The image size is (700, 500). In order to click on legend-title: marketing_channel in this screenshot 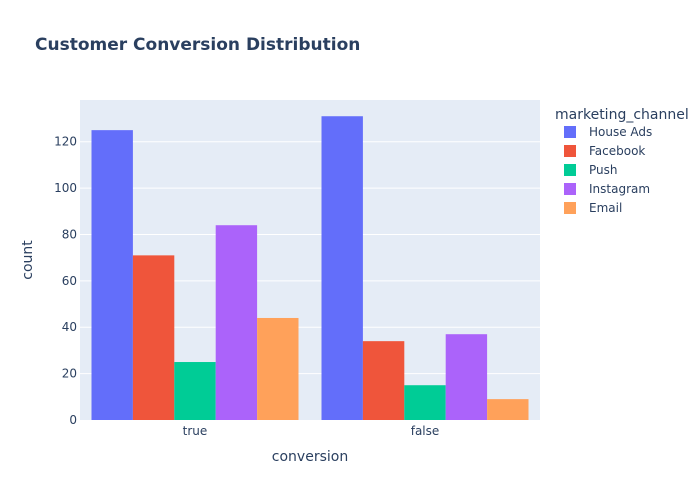, I will do `click(622, 115)`.